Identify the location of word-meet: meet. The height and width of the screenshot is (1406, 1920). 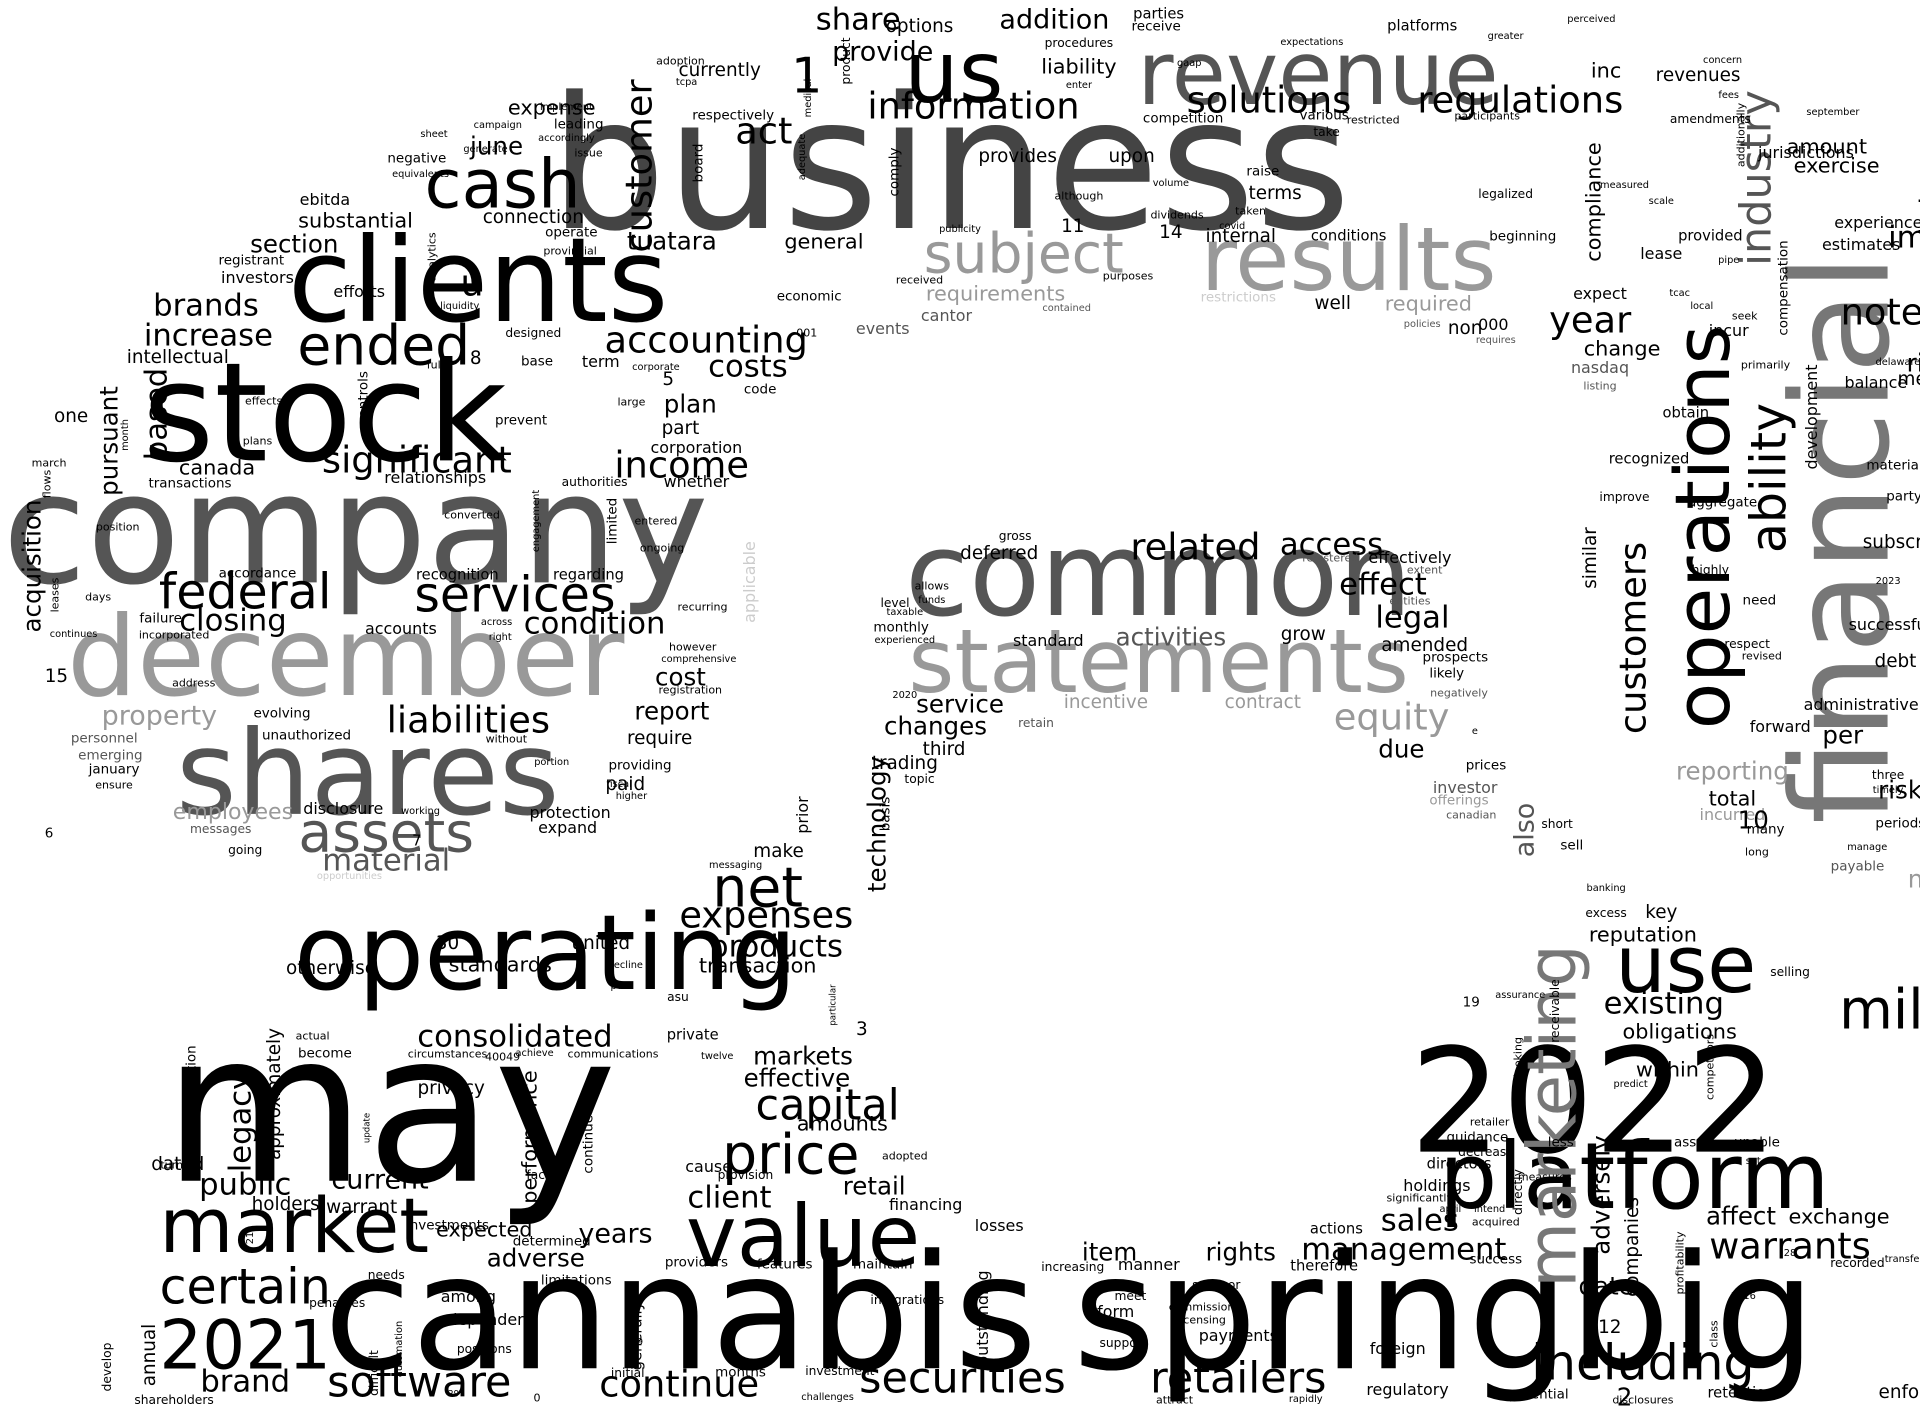
(1130, 1295).